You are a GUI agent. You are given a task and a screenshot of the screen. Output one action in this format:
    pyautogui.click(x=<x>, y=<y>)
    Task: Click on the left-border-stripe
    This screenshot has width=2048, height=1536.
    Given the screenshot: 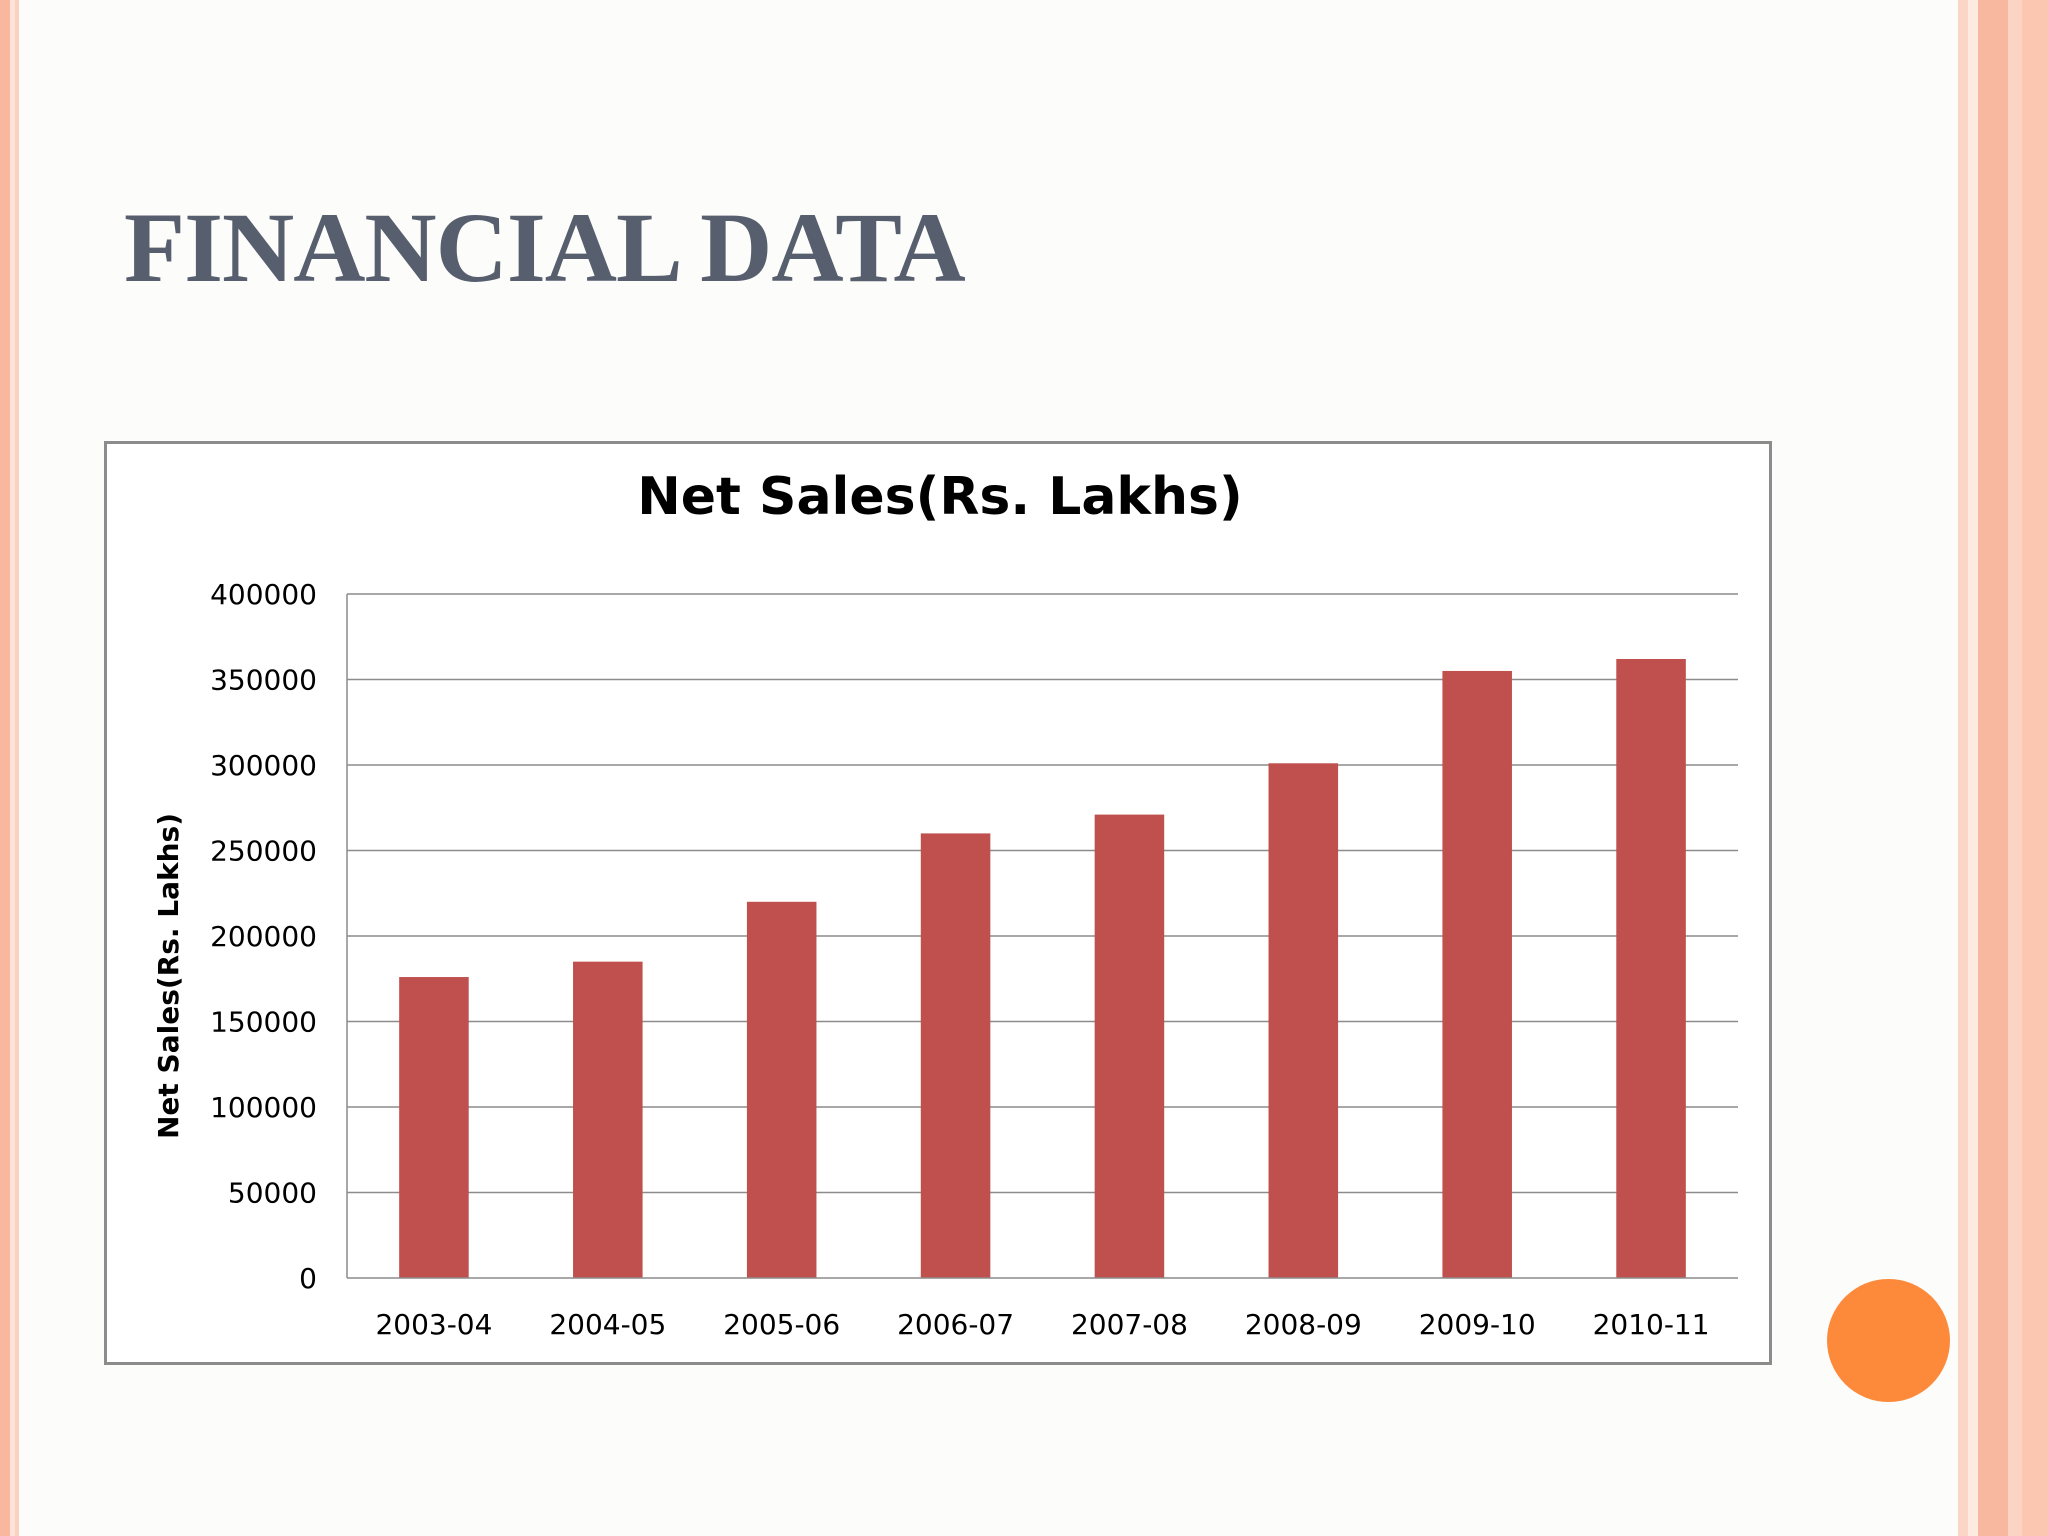 What is the action you would take?
    pyautogui.click(x=5, y=768)
    